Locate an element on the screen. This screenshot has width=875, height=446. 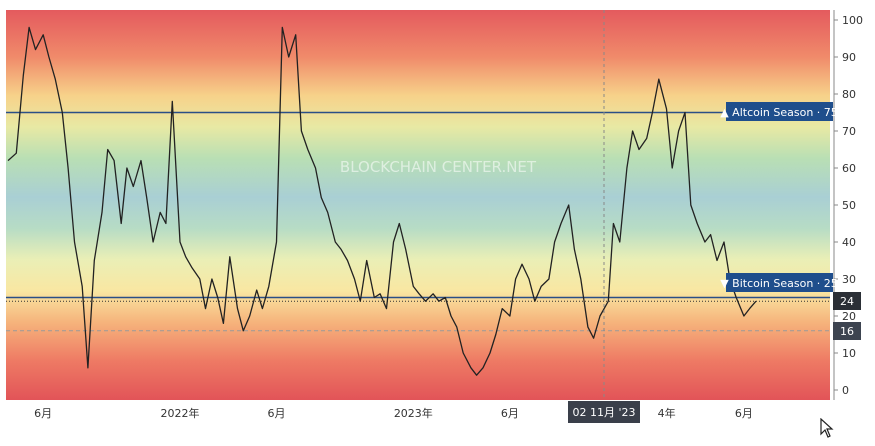
y-tick-label: 100 is located at coordinates (852, 20).